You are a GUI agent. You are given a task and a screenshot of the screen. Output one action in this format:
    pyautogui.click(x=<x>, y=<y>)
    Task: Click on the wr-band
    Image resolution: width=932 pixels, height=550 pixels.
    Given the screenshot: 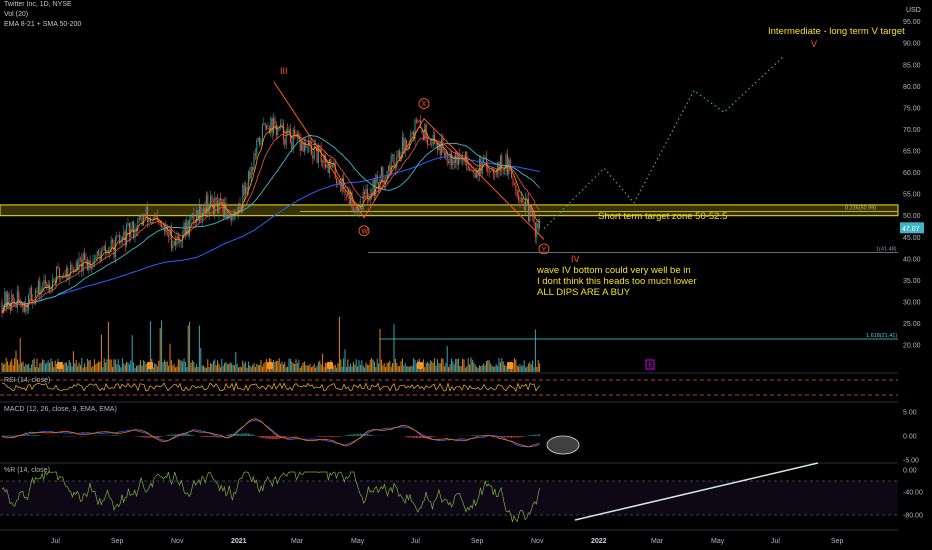 What is the action you would take?
    pyautogui.click(x=449, y=498)
    